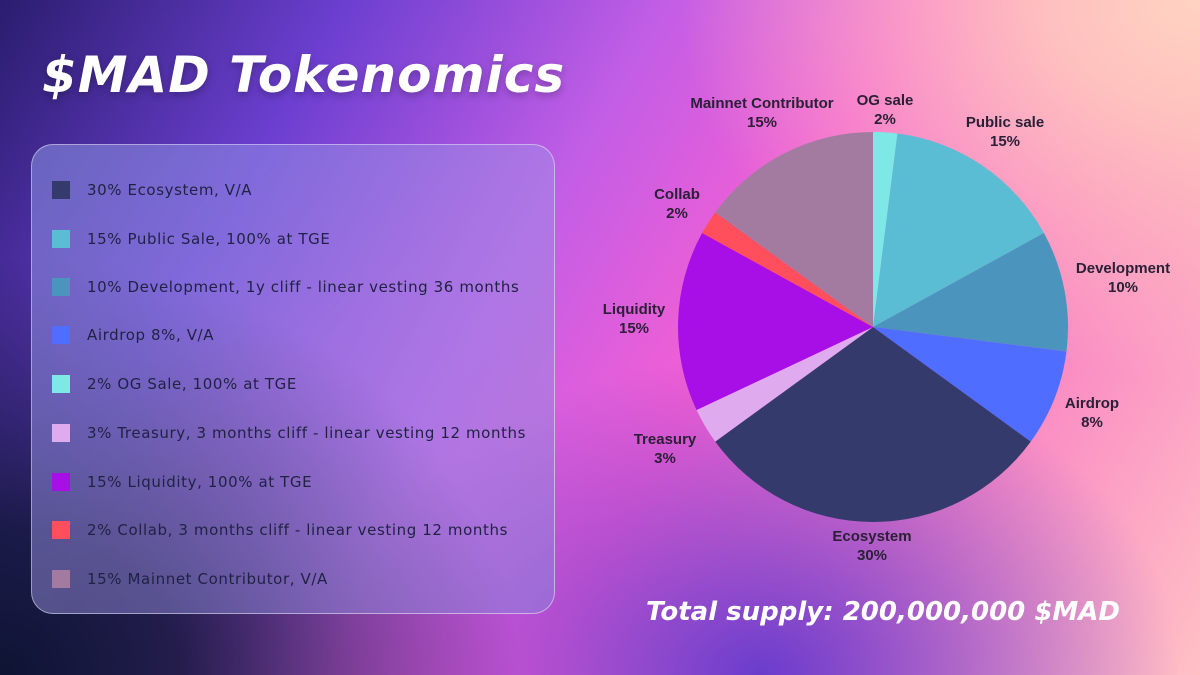  Describe the element at coordinates (761, 103) in the screenshot. I see `pie-label-name: Mainnet Contributor` at that location.